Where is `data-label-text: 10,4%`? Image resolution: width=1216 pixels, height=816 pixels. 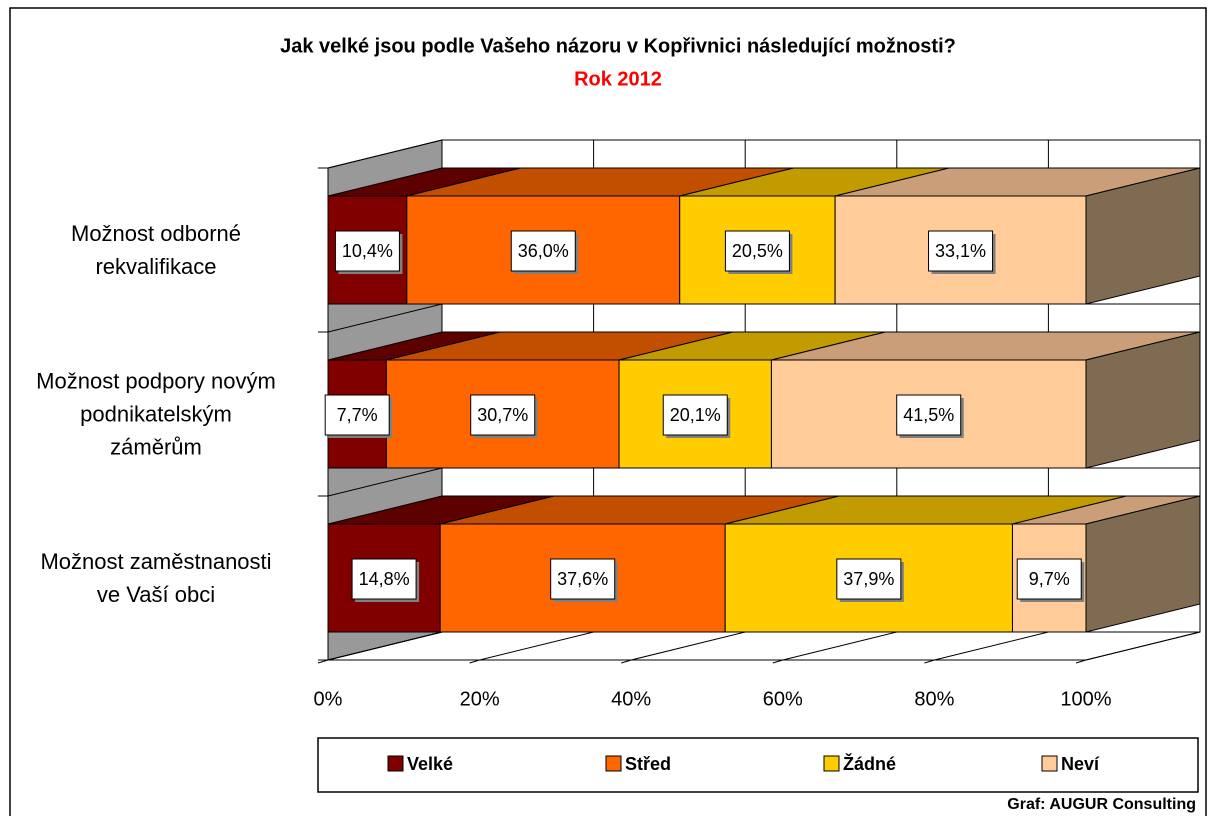
data-label-text: 10,4% is located at coordinates (367, 251).